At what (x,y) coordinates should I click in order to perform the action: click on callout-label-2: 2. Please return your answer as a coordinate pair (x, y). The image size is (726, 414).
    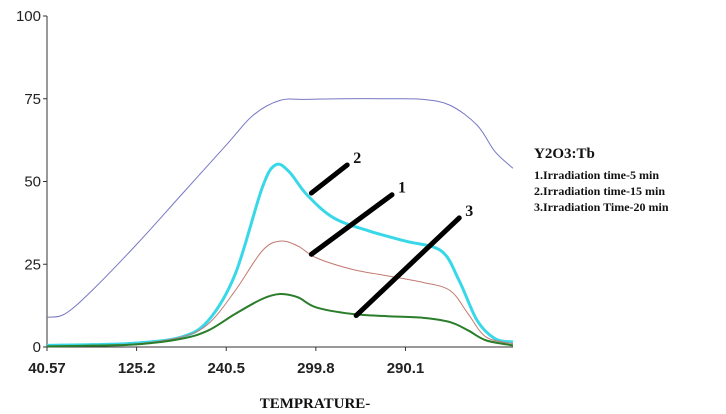
    Looking at the image, I should click on (357, 158).